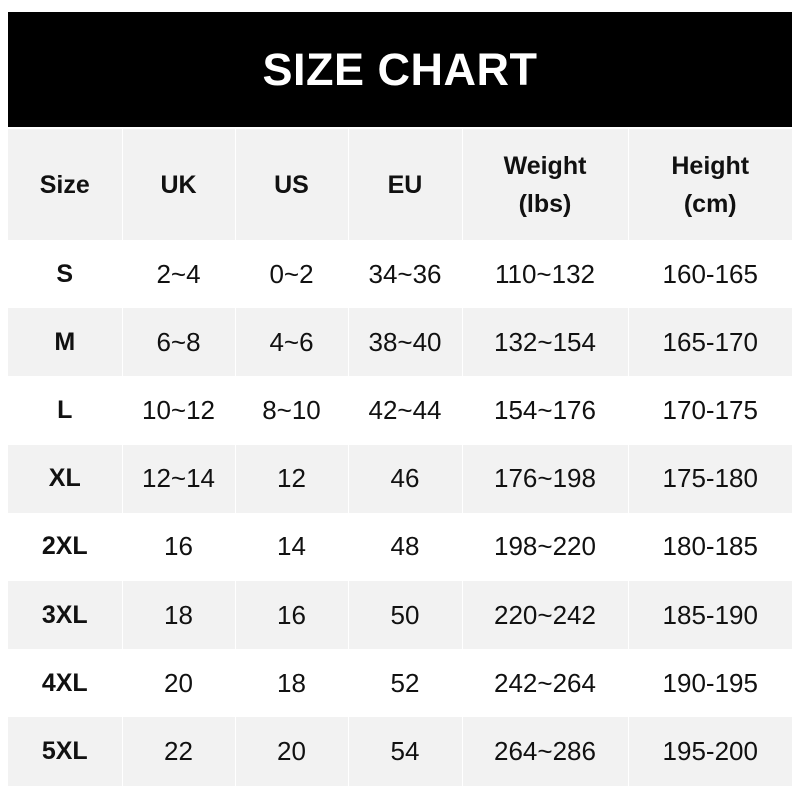 The width and height of the screenshot is (800, 800). What do you see at coordinates (709, 184) in the screenshot?
I see `header-height: Height (cm)` at bounding box center [709, 184].